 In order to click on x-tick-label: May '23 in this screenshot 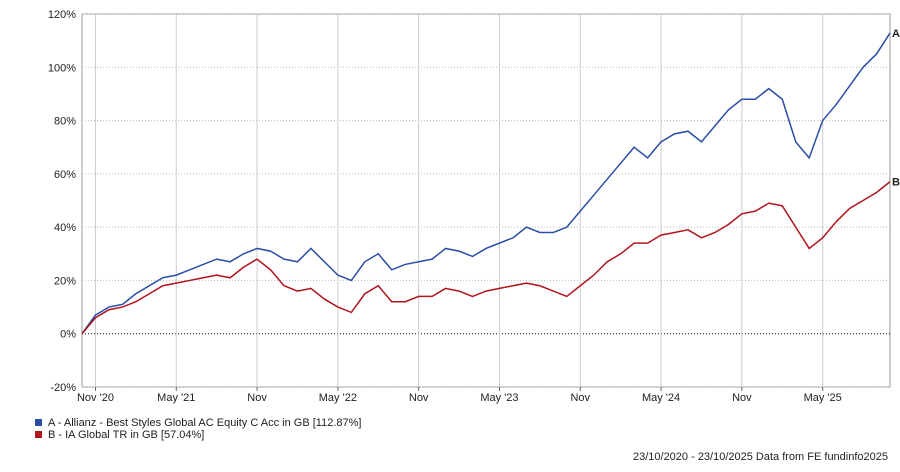, I will do `click(499, 398)`.